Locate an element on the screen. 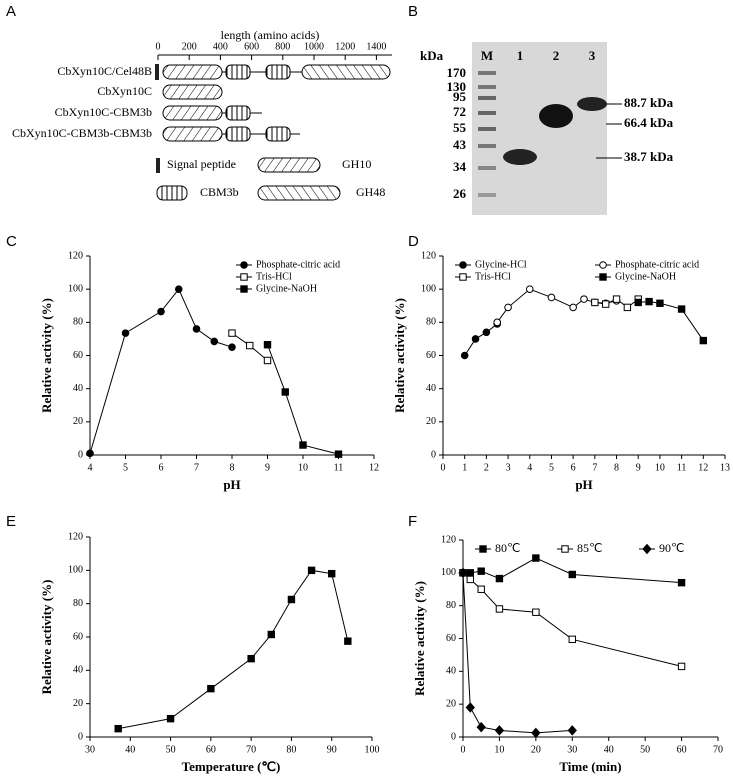  panel-label: E is located at coordinates (11, 521).